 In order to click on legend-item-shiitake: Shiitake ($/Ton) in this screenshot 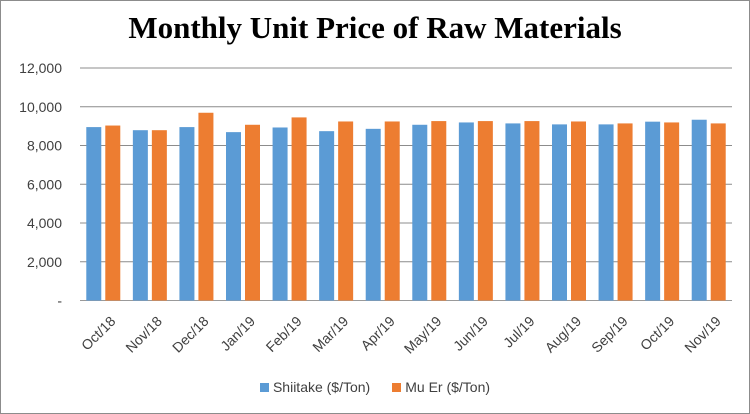, I will do `click(315, 387)`.